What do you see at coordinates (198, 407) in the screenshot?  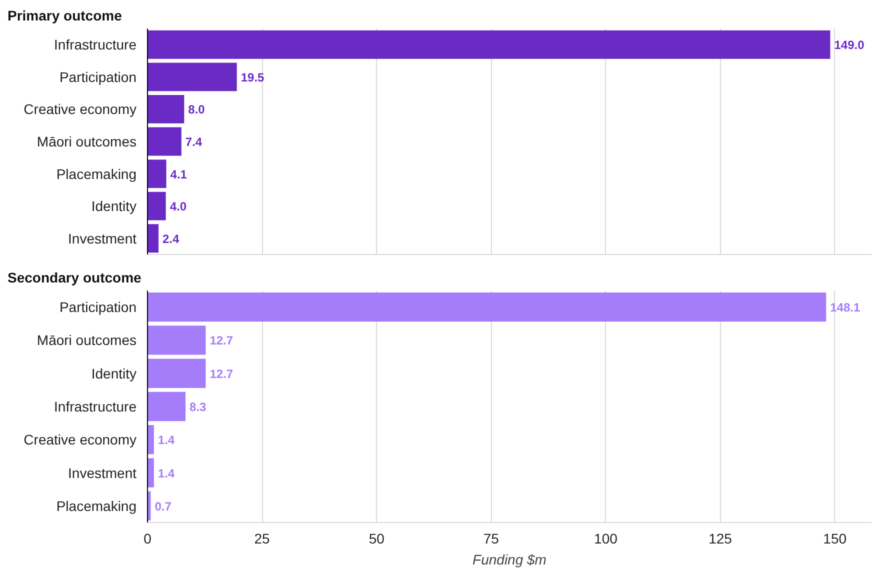 I see `data-label: 8.3` at bounding box center [198, 407].